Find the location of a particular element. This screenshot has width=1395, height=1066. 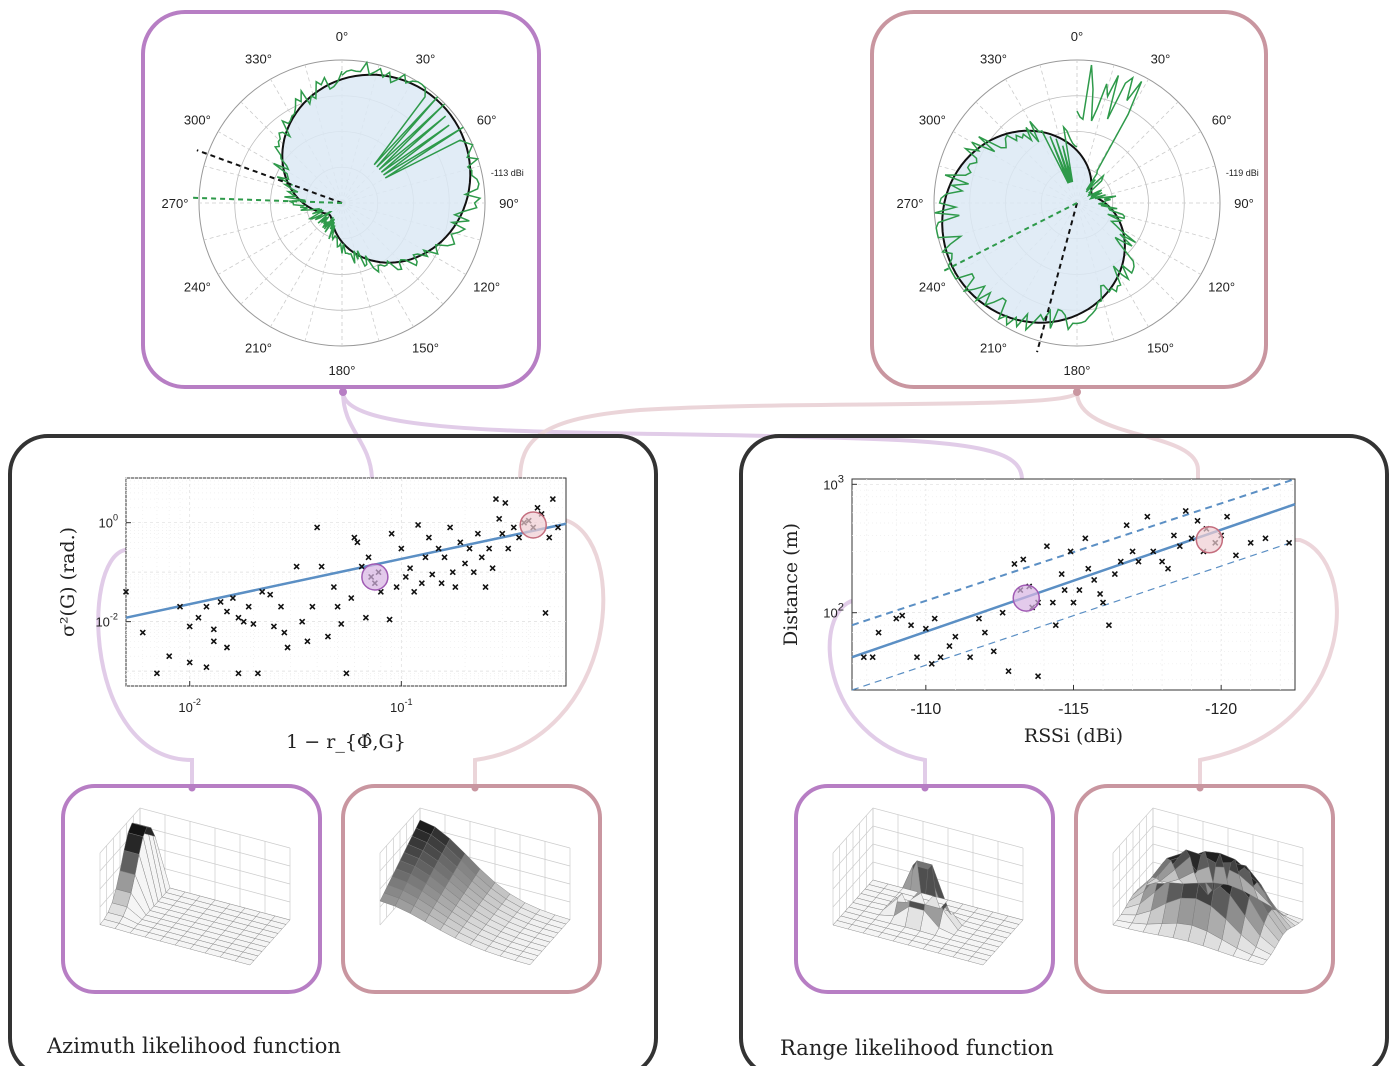

polar-radial-label: -113 dBi is located at coordinates (507, 173).